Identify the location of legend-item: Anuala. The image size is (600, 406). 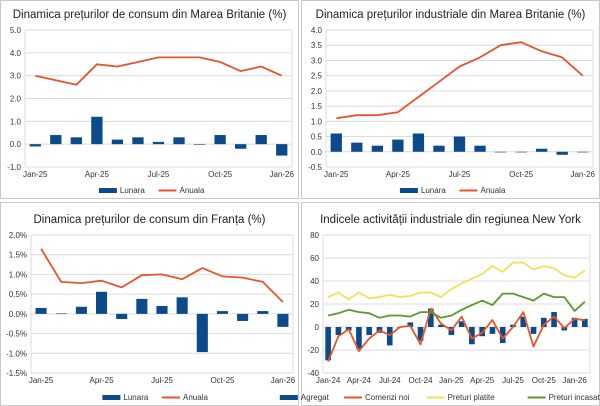
(181, 190).